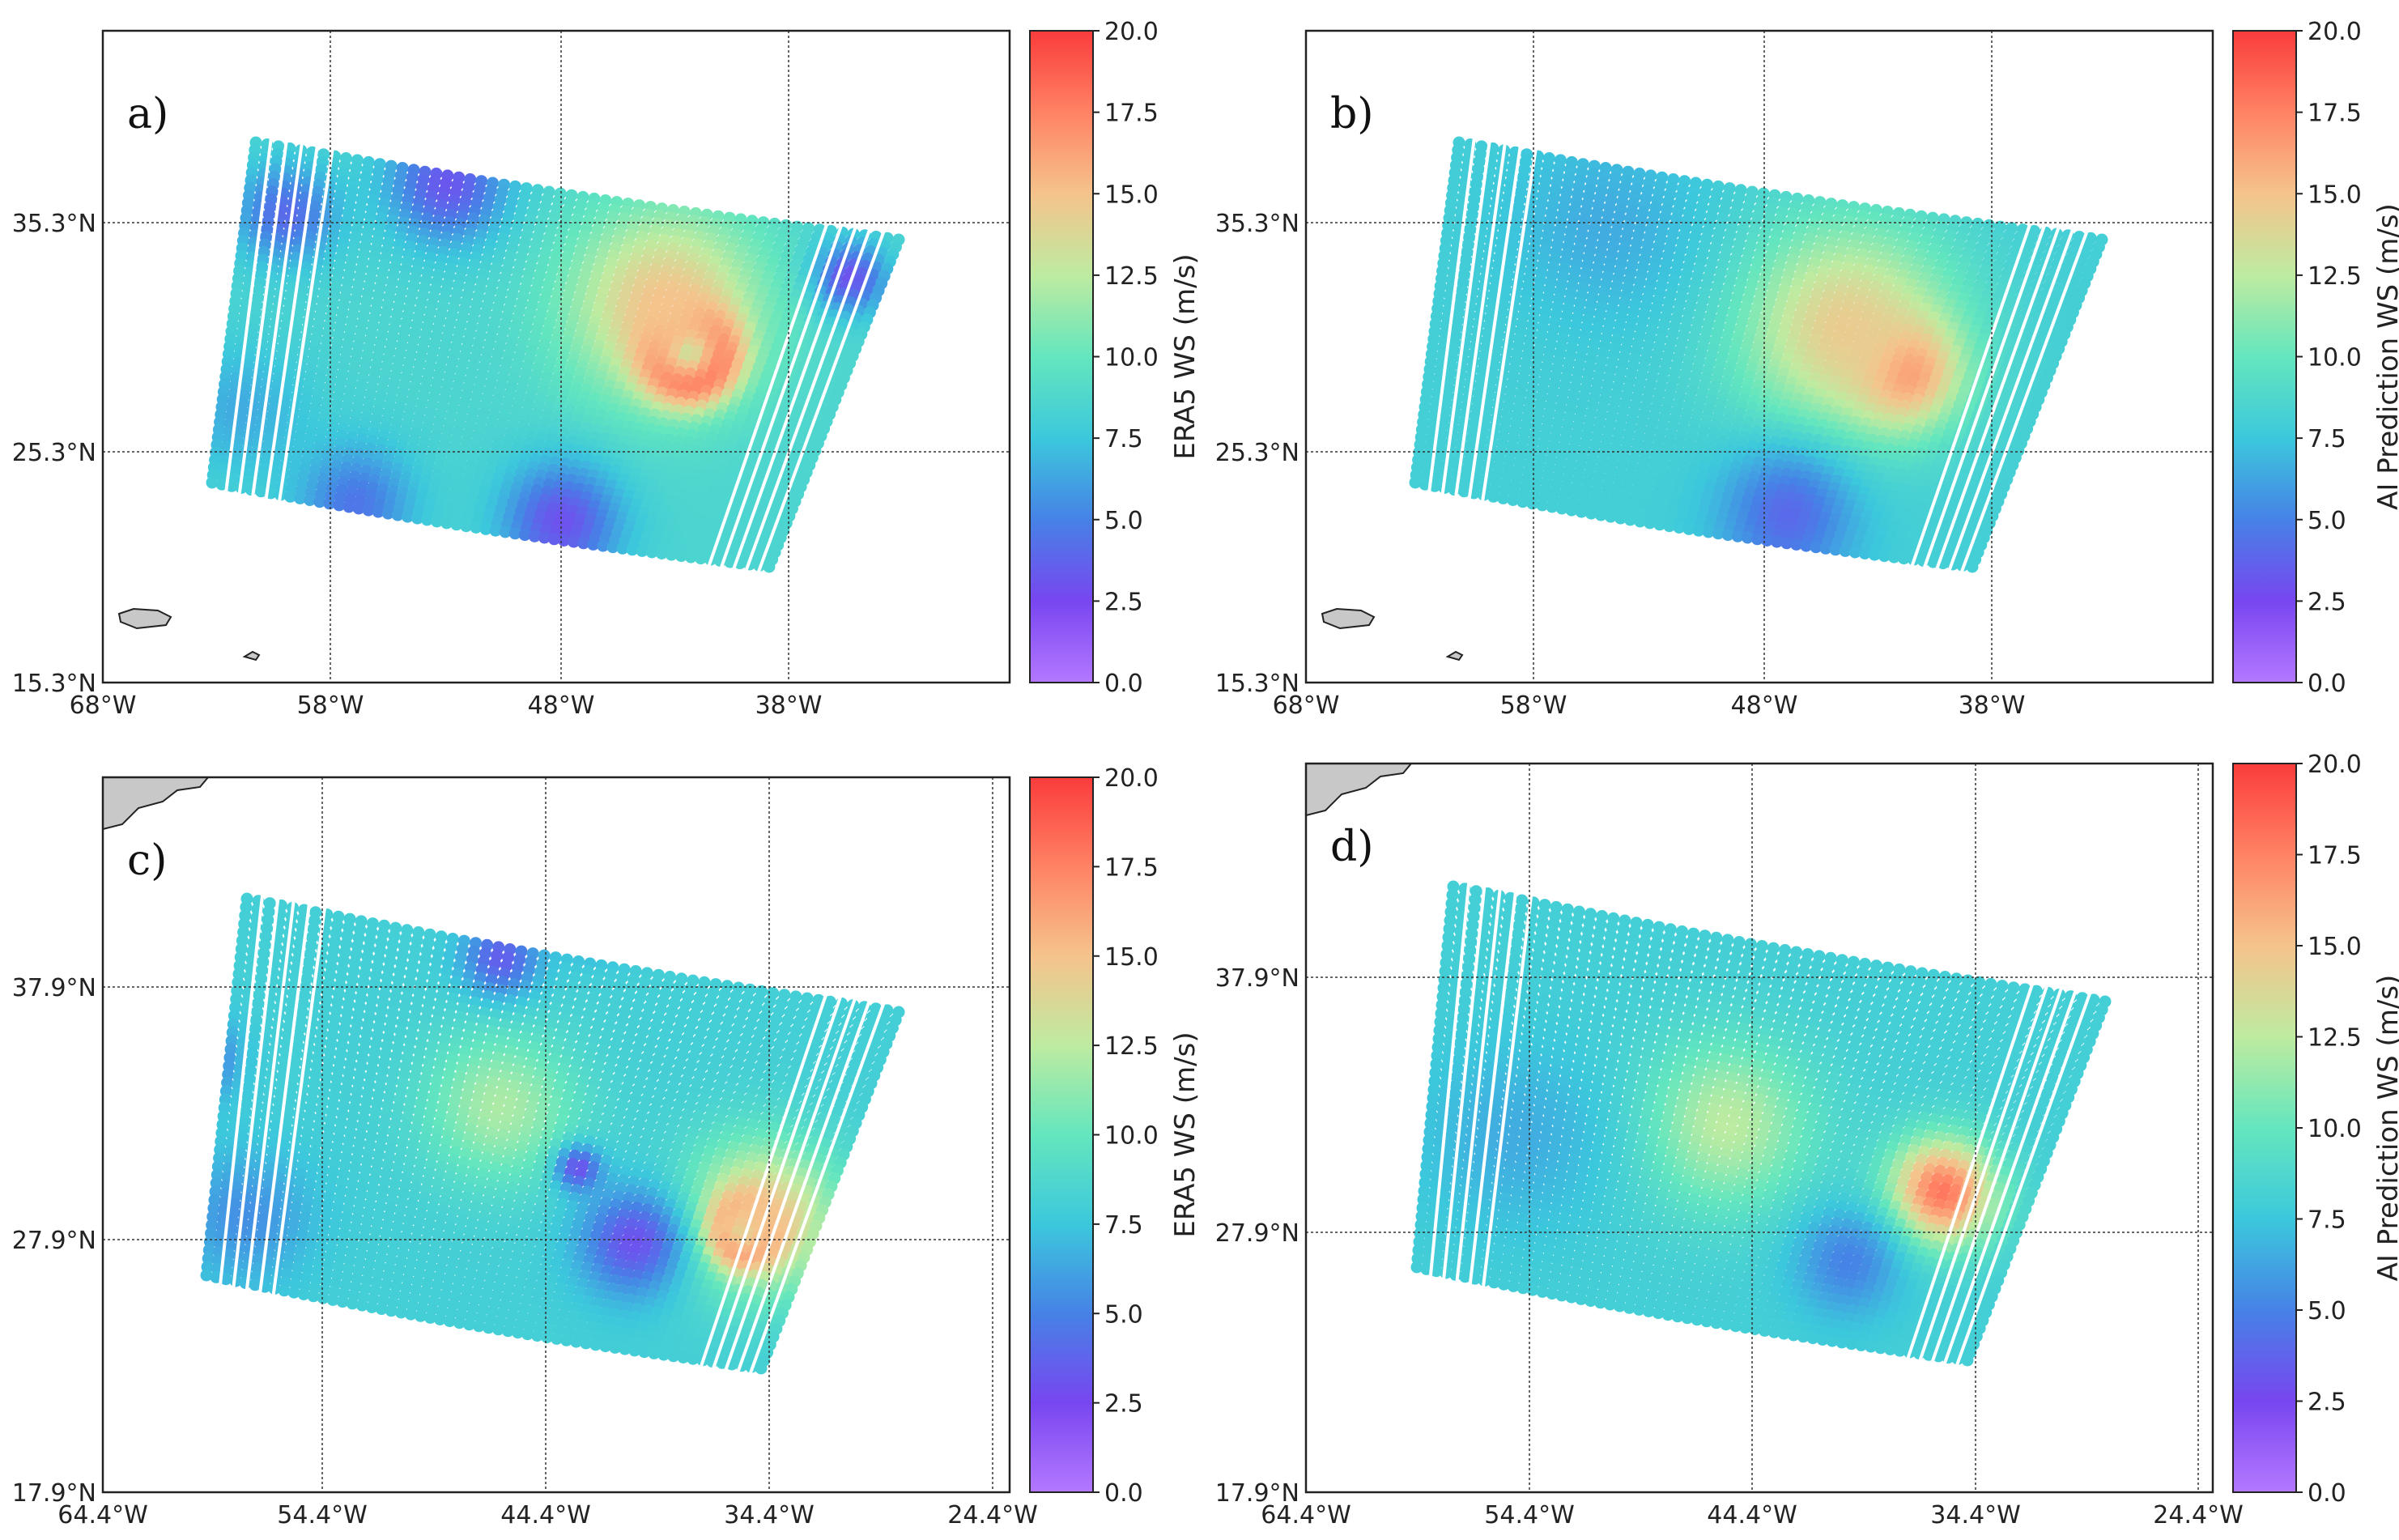  I want to click on colorbar-tick-label: 7.5, so click(1123, 439).